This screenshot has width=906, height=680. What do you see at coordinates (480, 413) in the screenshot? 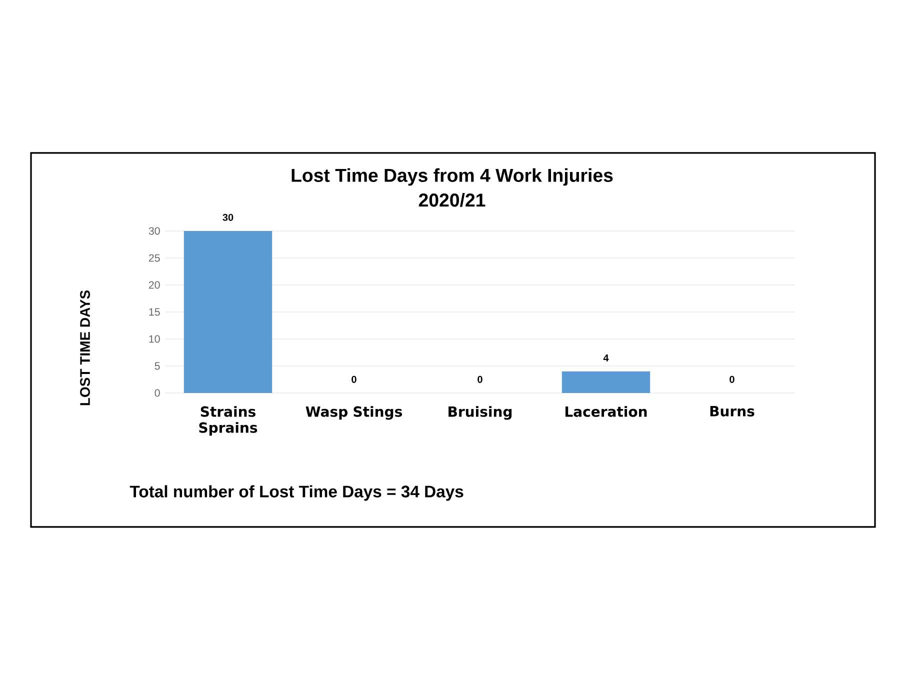
I see `x-tick-label: Bruising` at bounding box center [480, 413].